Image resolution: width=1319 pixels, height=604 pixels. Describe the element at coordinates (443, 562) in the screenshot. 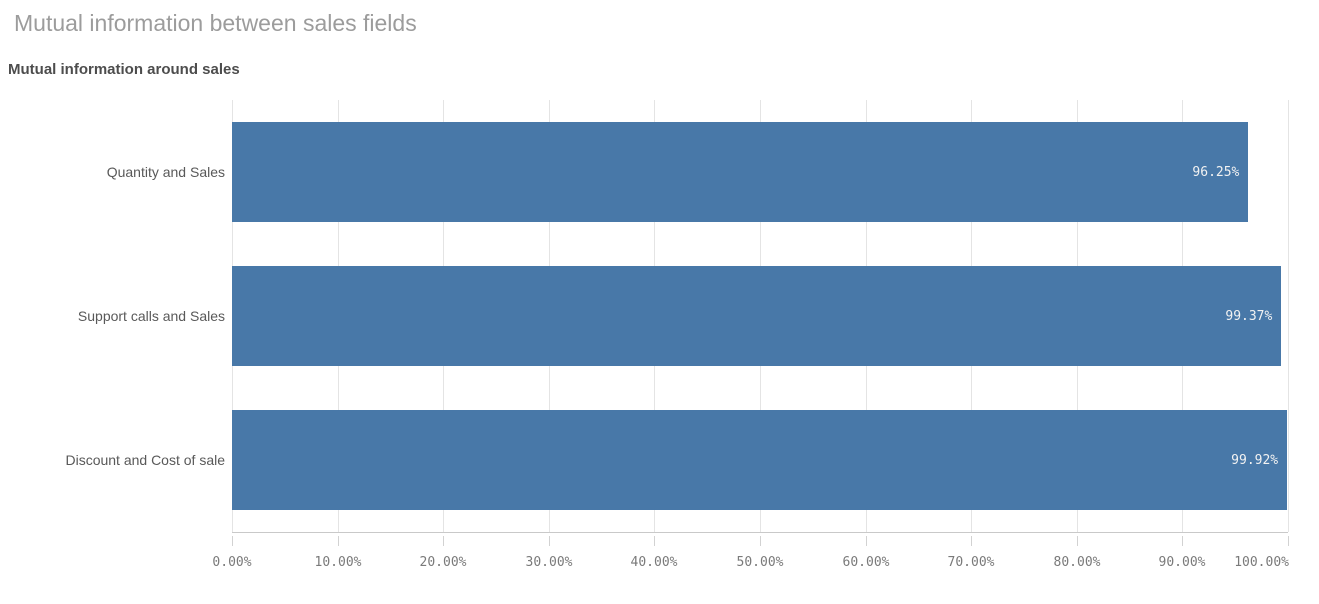

I see `x-axis-tick-label: 20.00%` at that location.